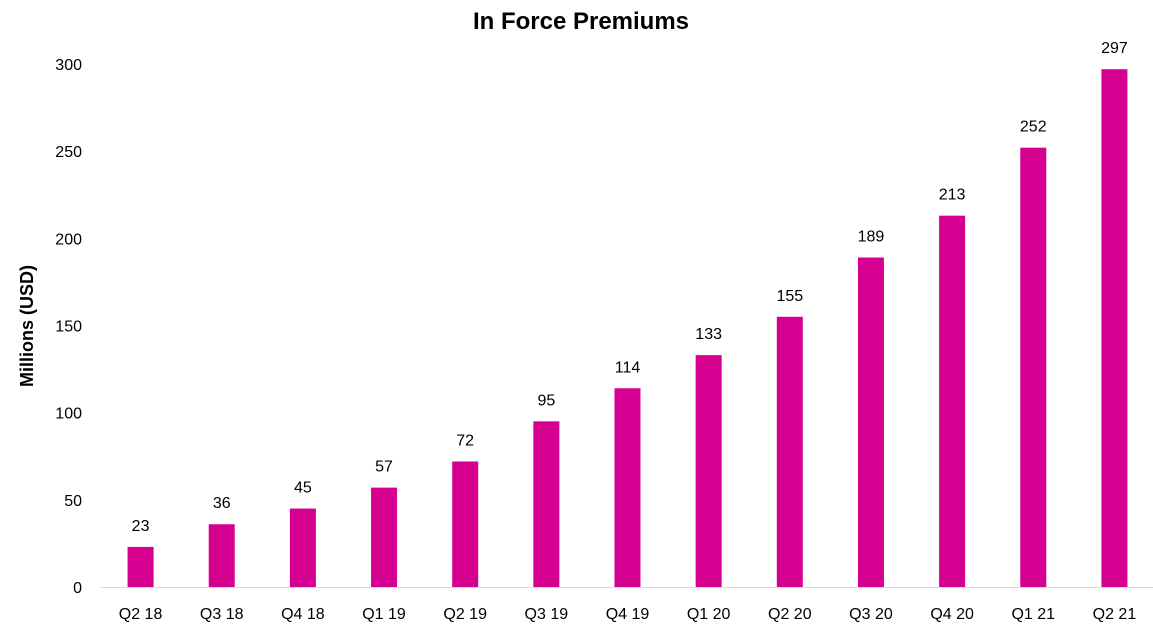  I want to click on y-tick-label: 50, so click(73, 501).